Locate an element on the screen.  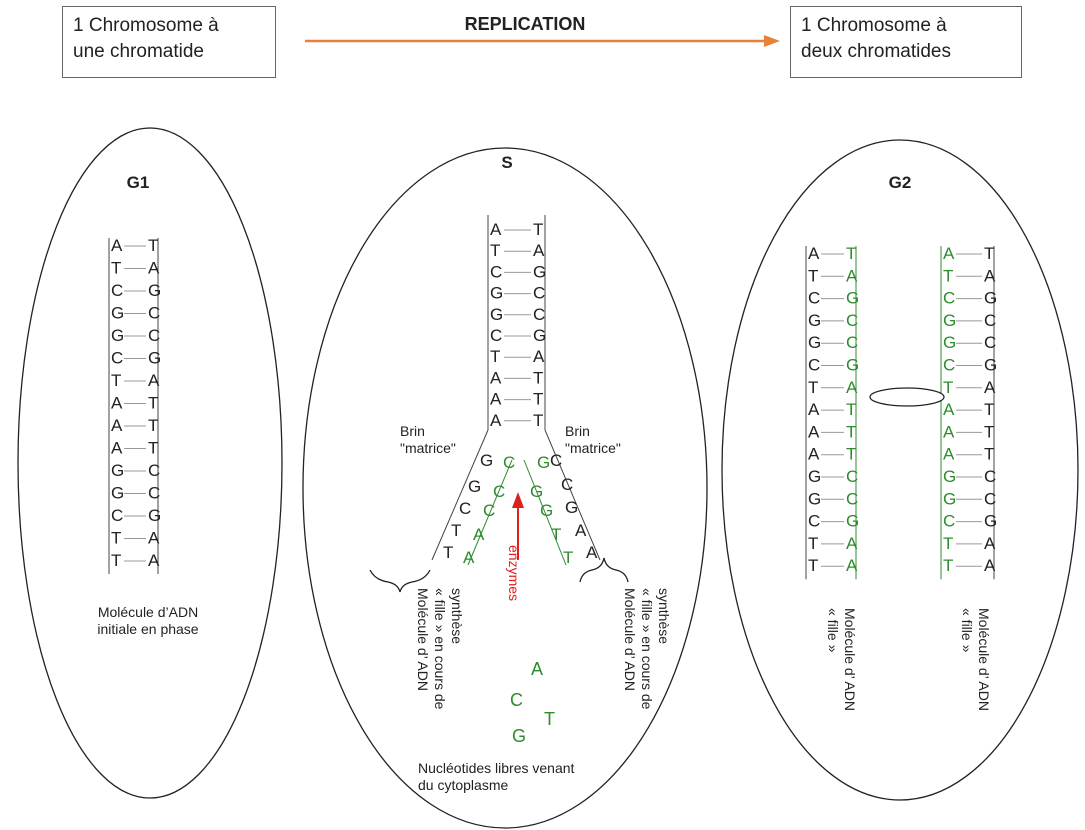
g1-base-left: G is located at coordinates (117, 335).